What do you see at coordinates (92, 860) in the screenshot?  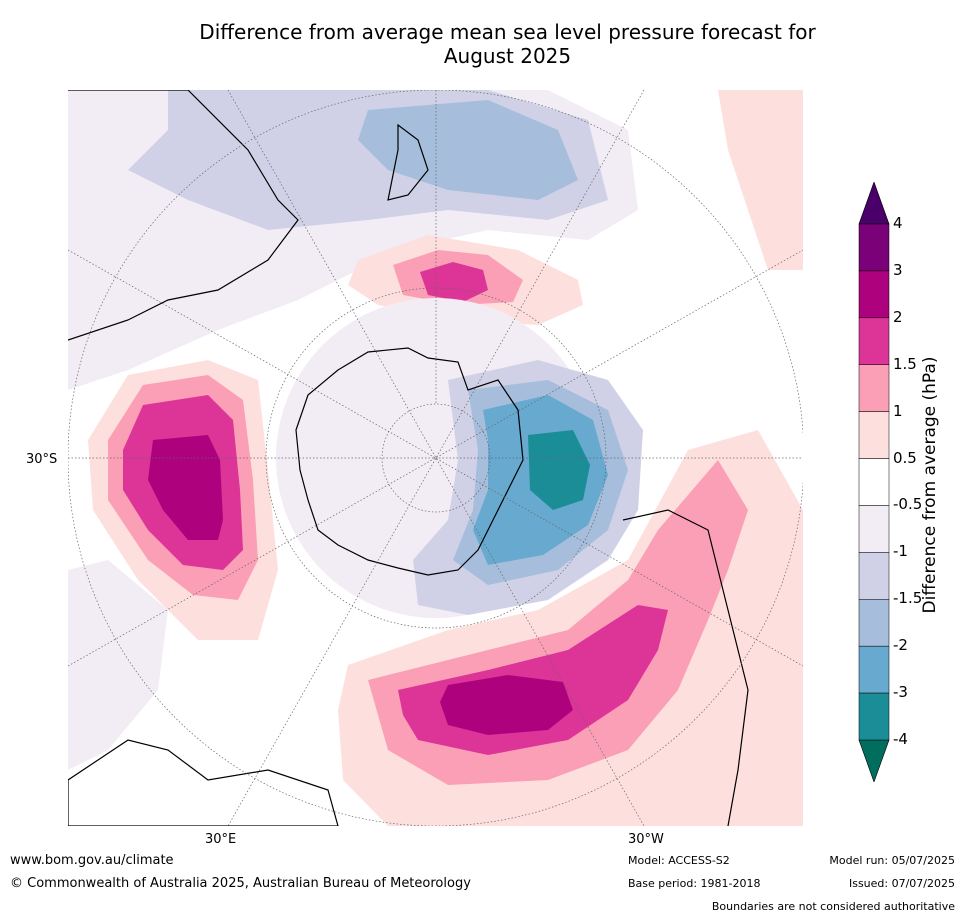 I see `footer-url: www.bom.gov.au/climate` at bounding box center [92, 860].